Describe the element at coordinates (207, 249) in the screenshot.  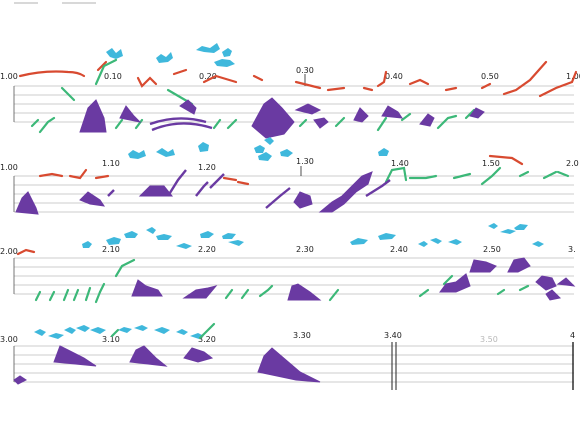
I see `time-label: 2.20` at that location.